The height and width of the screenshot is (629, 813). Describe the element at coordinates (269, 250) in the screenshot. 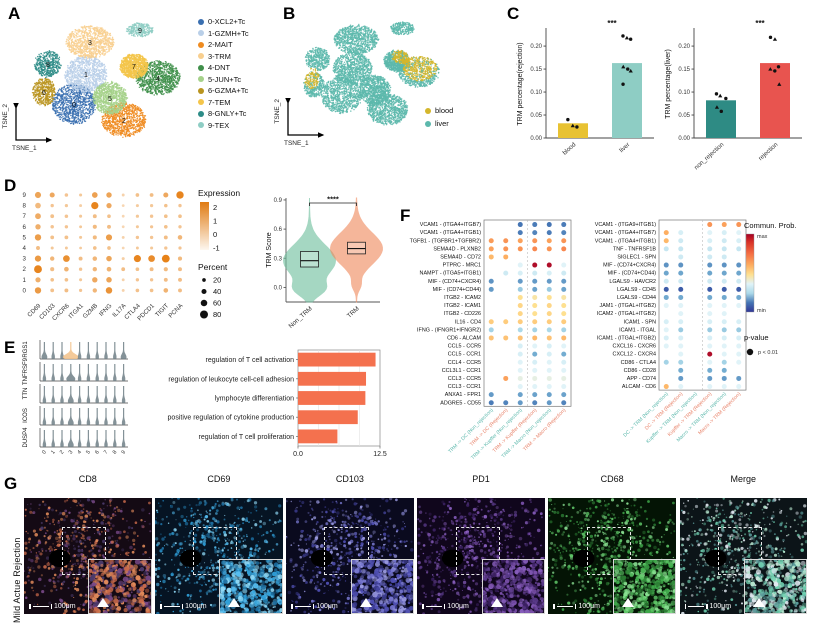

I see `violin-y-label: TRM Score` at that location.